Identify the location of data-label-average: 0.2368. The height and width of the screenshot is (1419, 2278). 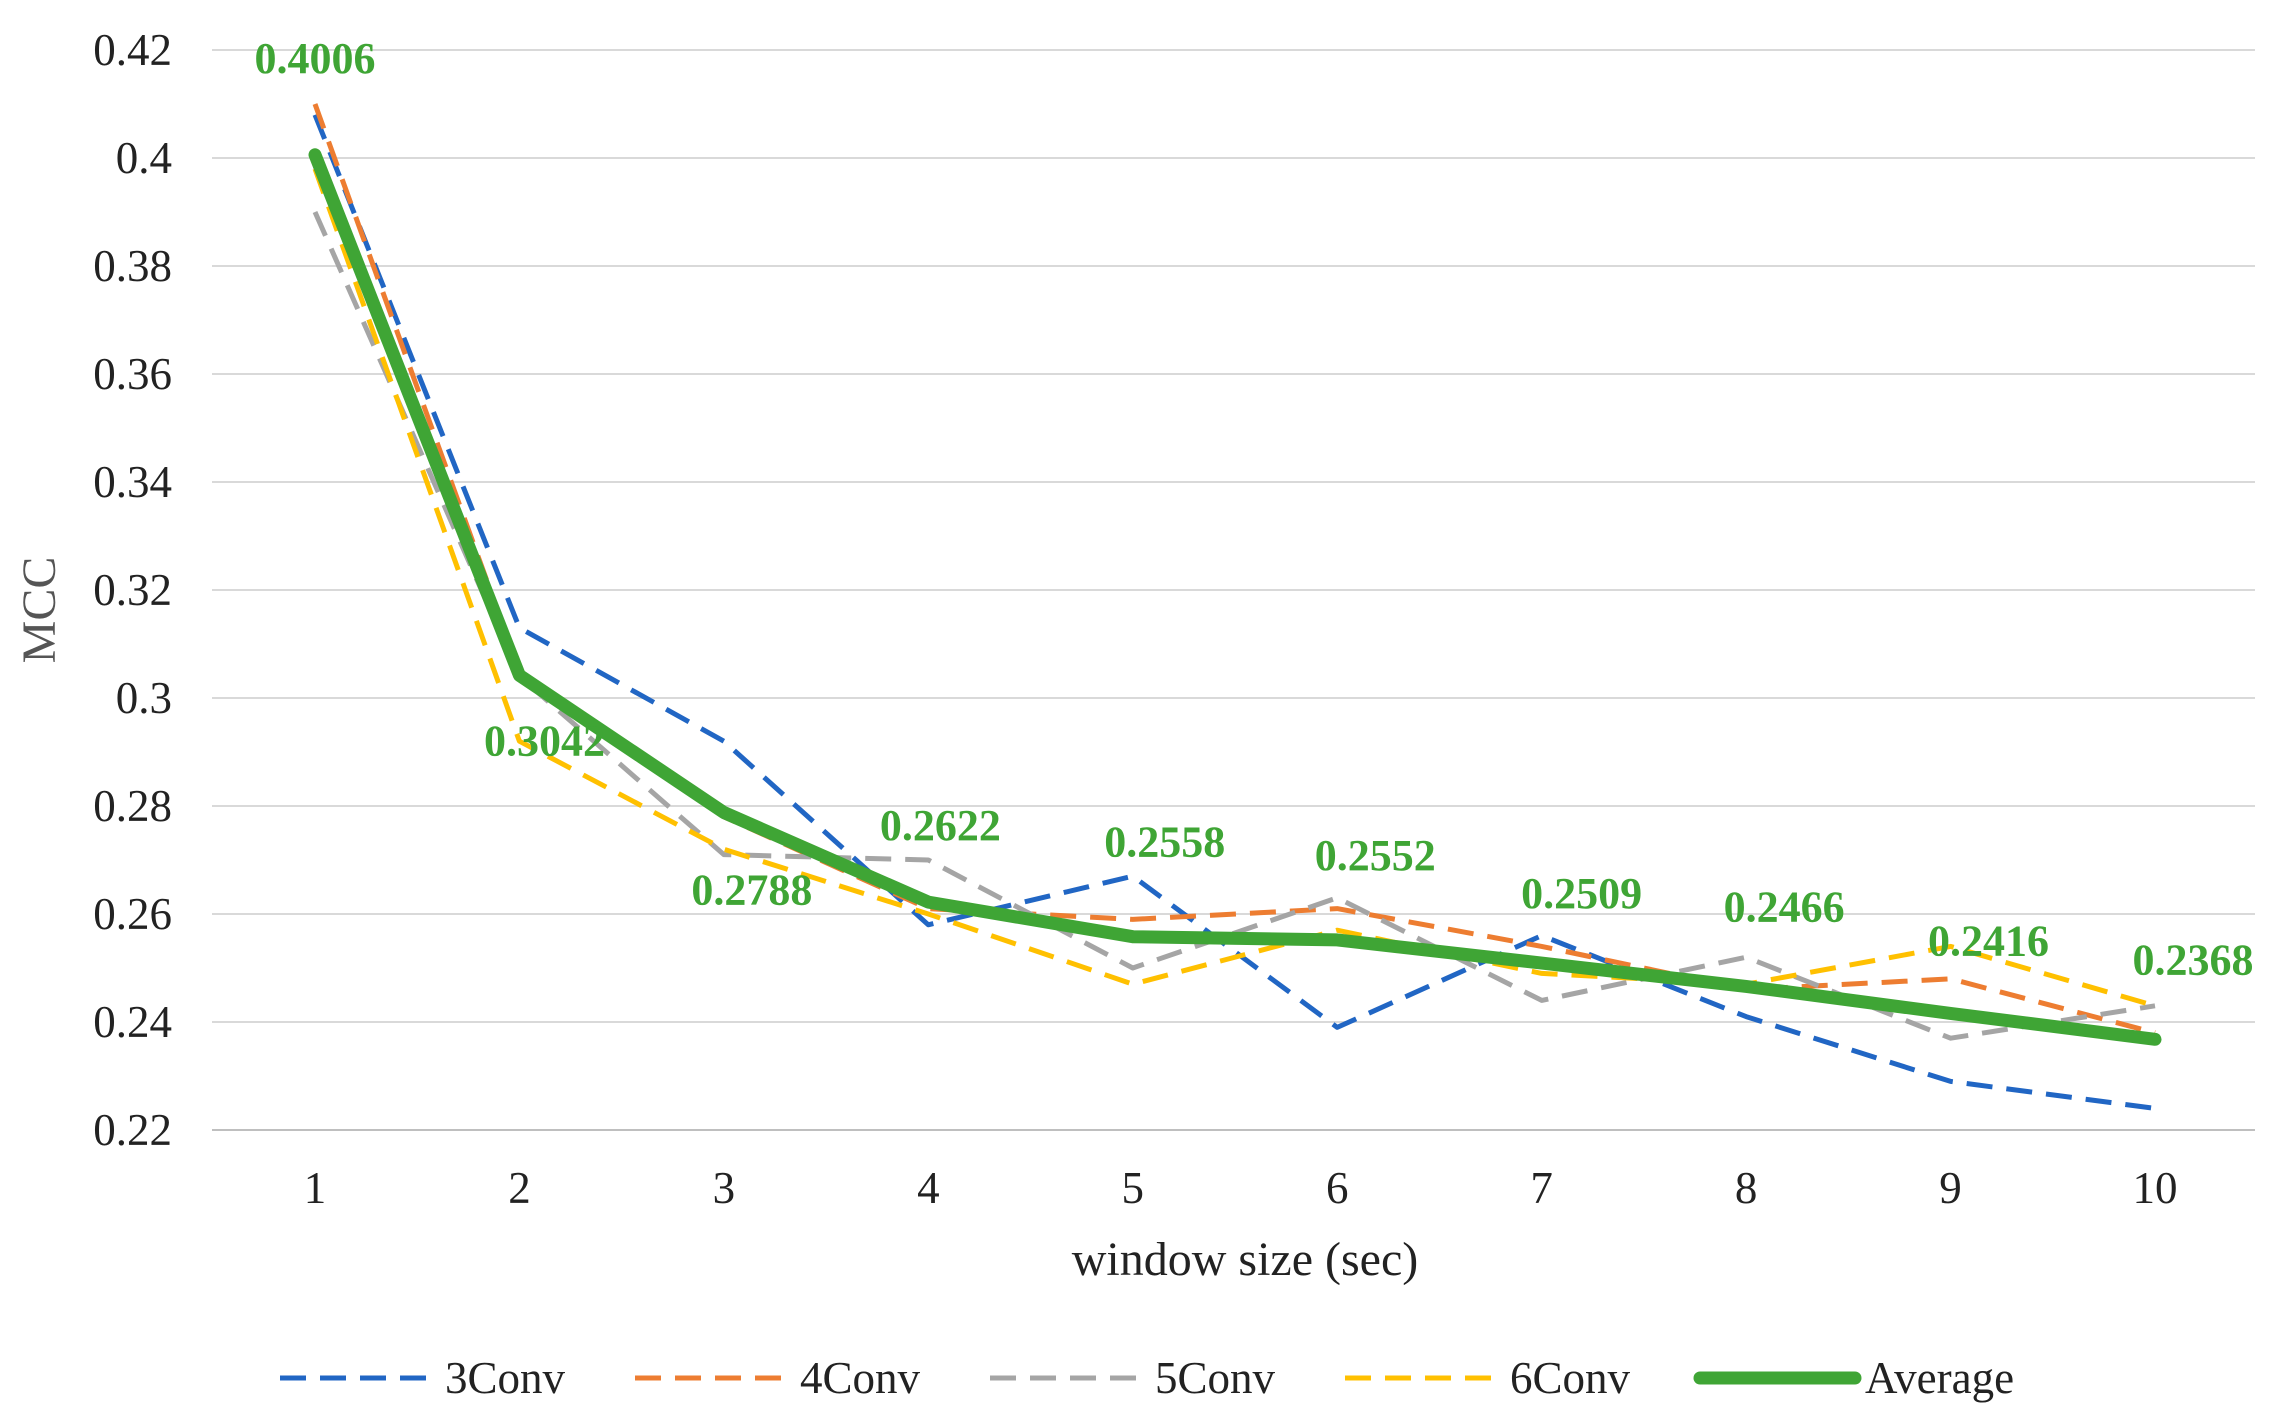
(2193, 959).